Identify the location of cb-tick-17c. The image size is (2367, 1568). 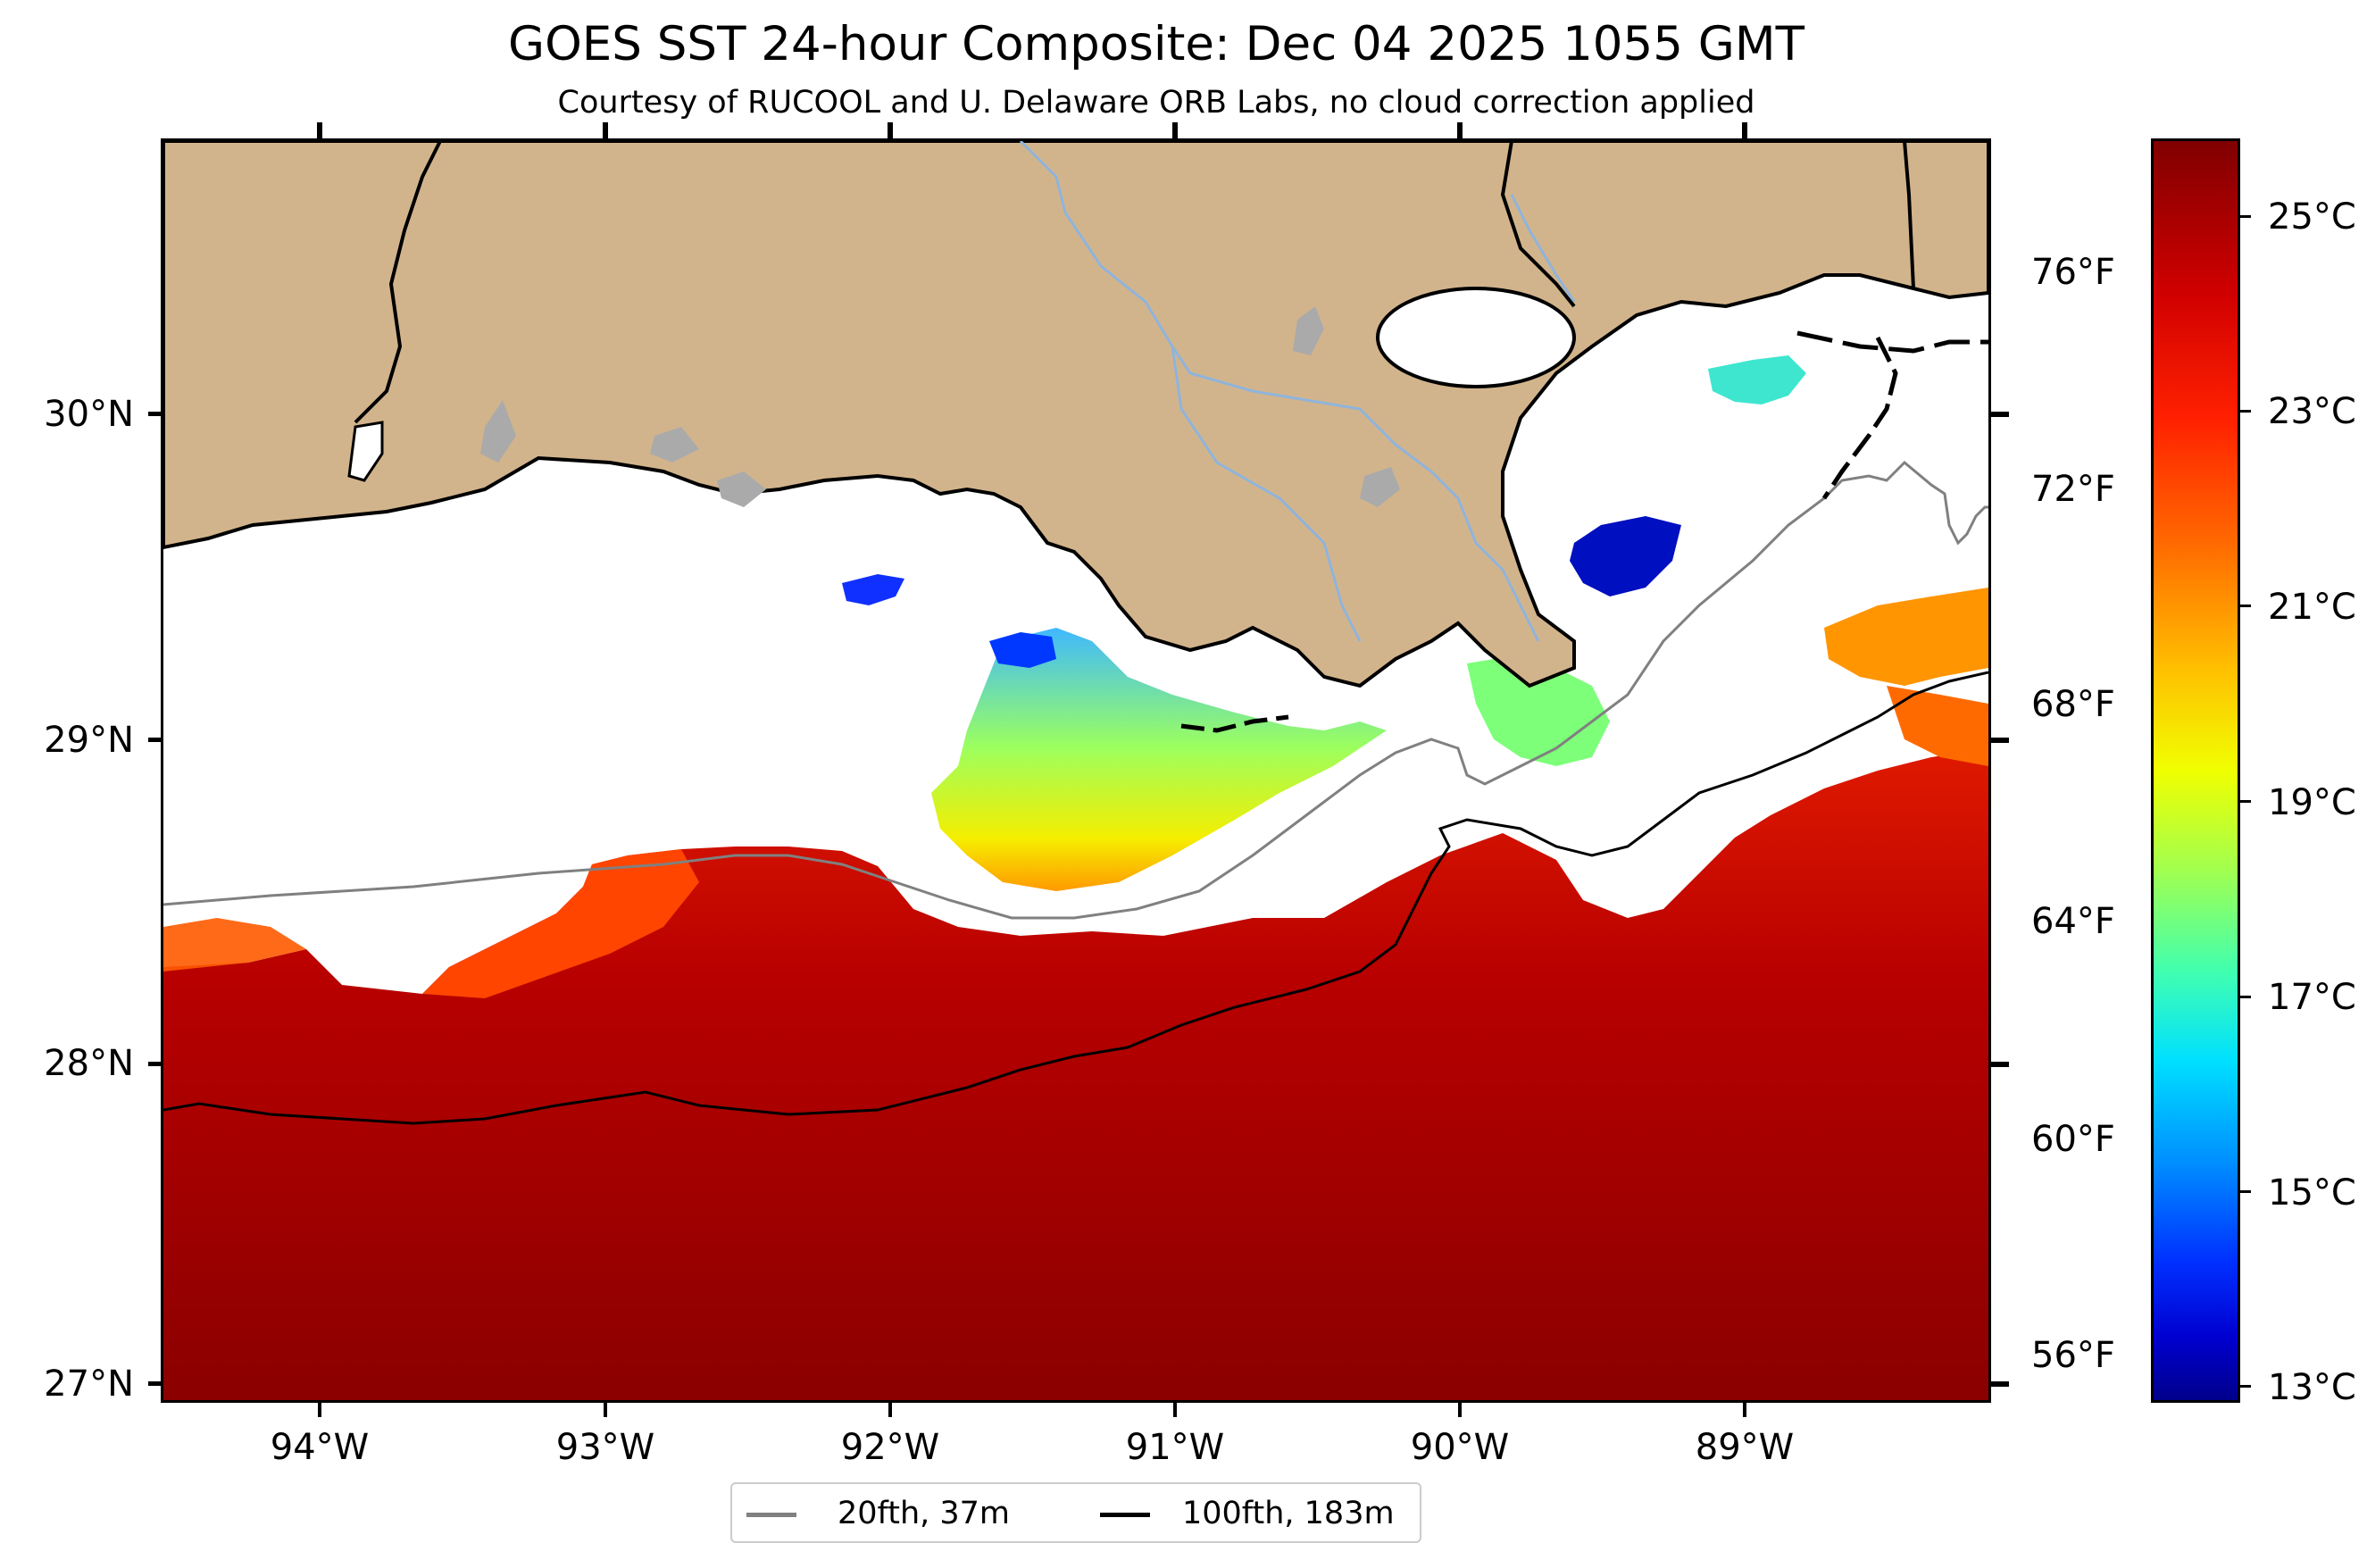
(2245, 997).